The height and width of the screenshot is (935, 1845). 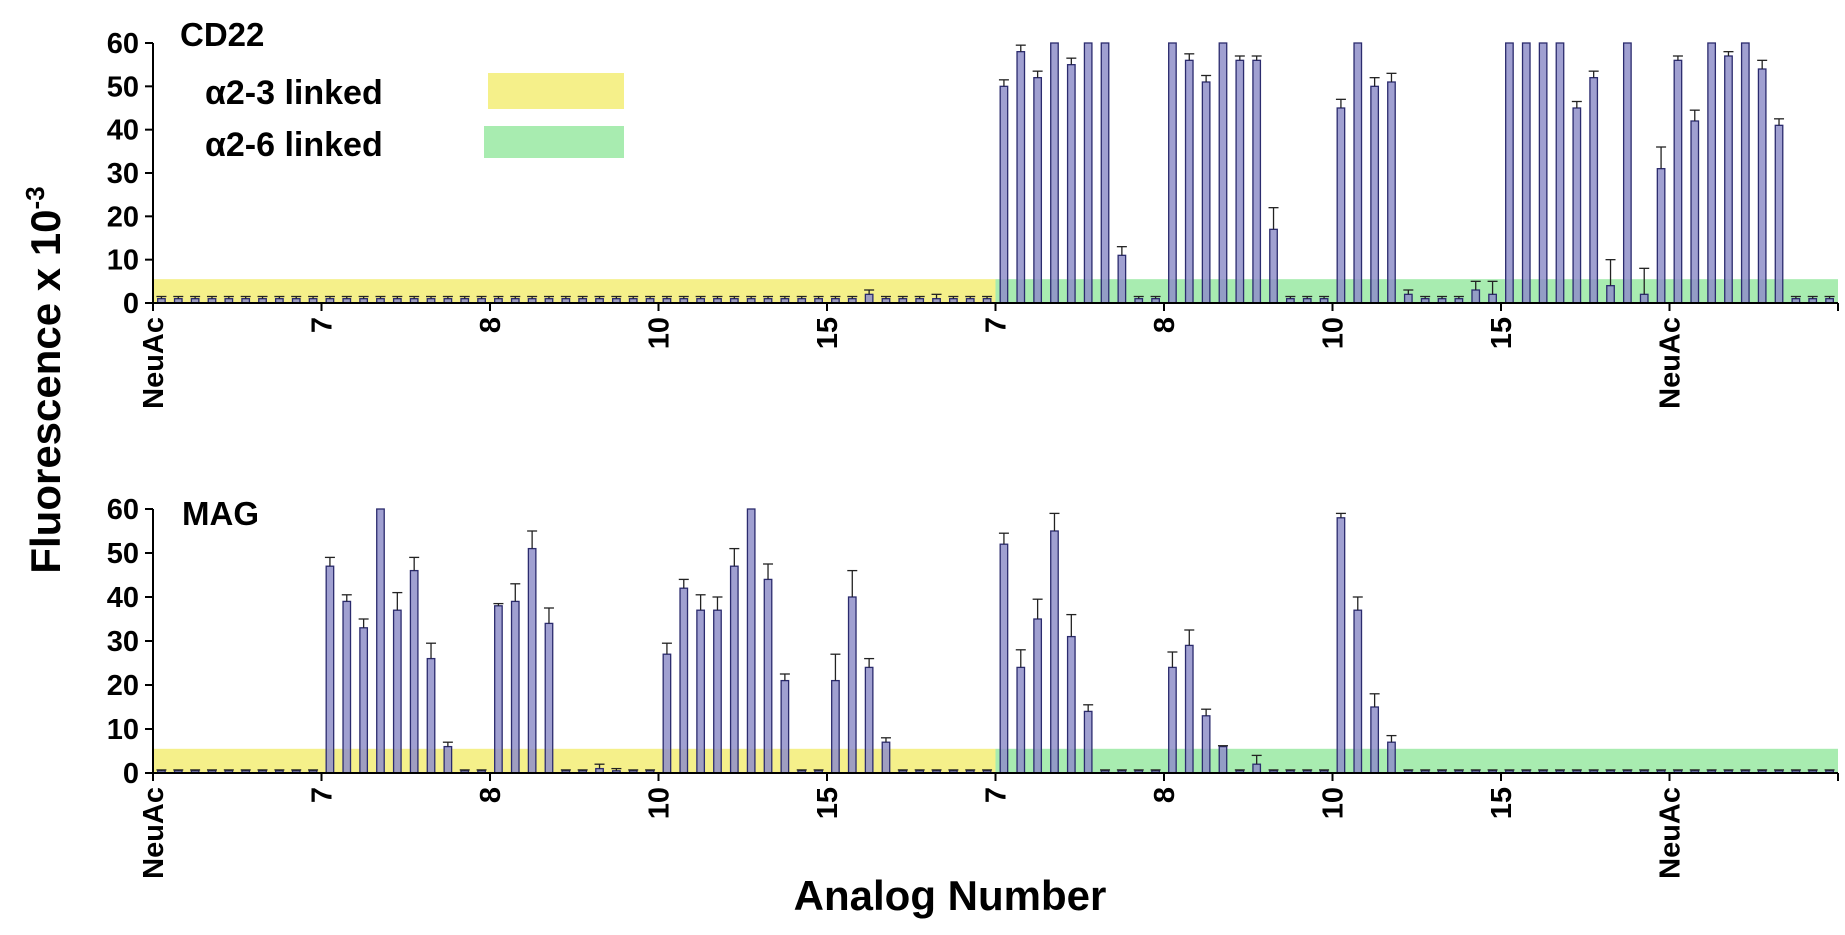 What do you see at coordinates (556, 91) in the screenshot?
I see `legend-swatch-a23` at bounding box center [556, 91].